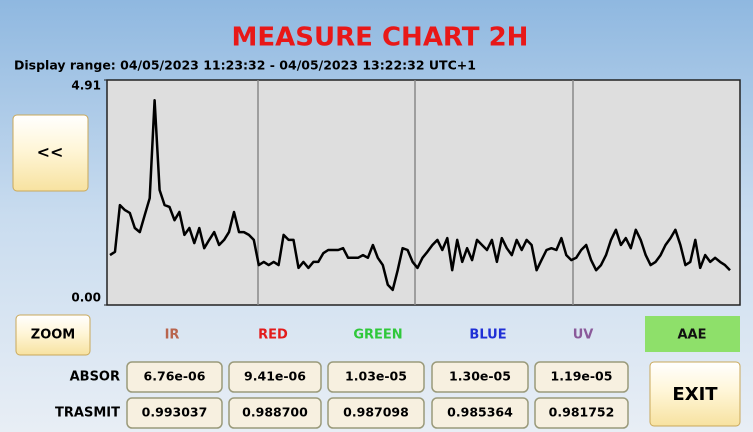 The image size is (753, 432). Describe the element at coordinates (377, 335) in the screenshot. I see `channel-label: GREEN` at that location.